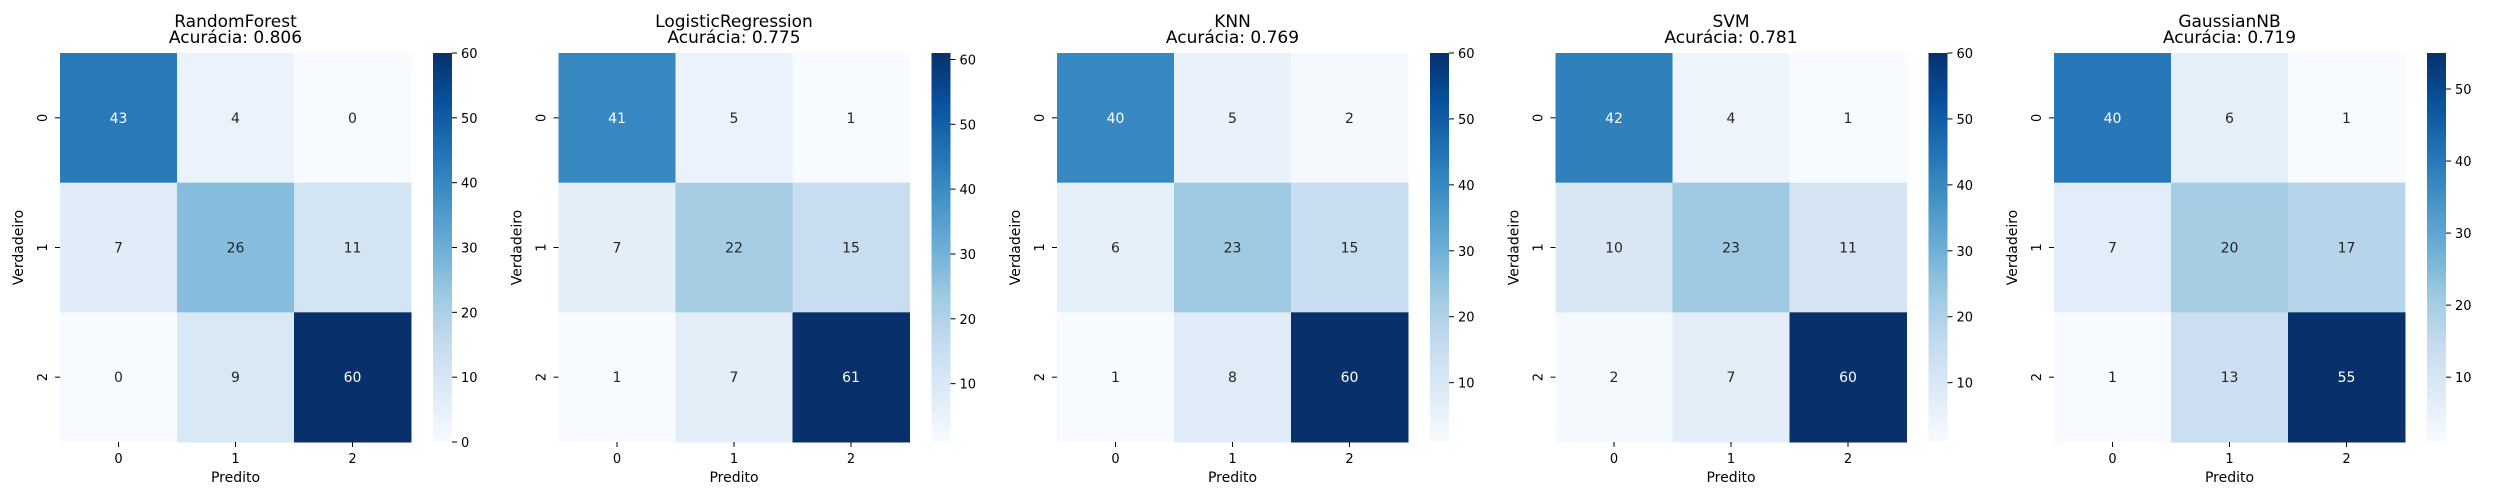 This screenshot has width=2500, height=500. What do you see at coordinates (851, 249) in the screenshot?
I see `cell-value-label: 15` at bounding box center [851, 249].